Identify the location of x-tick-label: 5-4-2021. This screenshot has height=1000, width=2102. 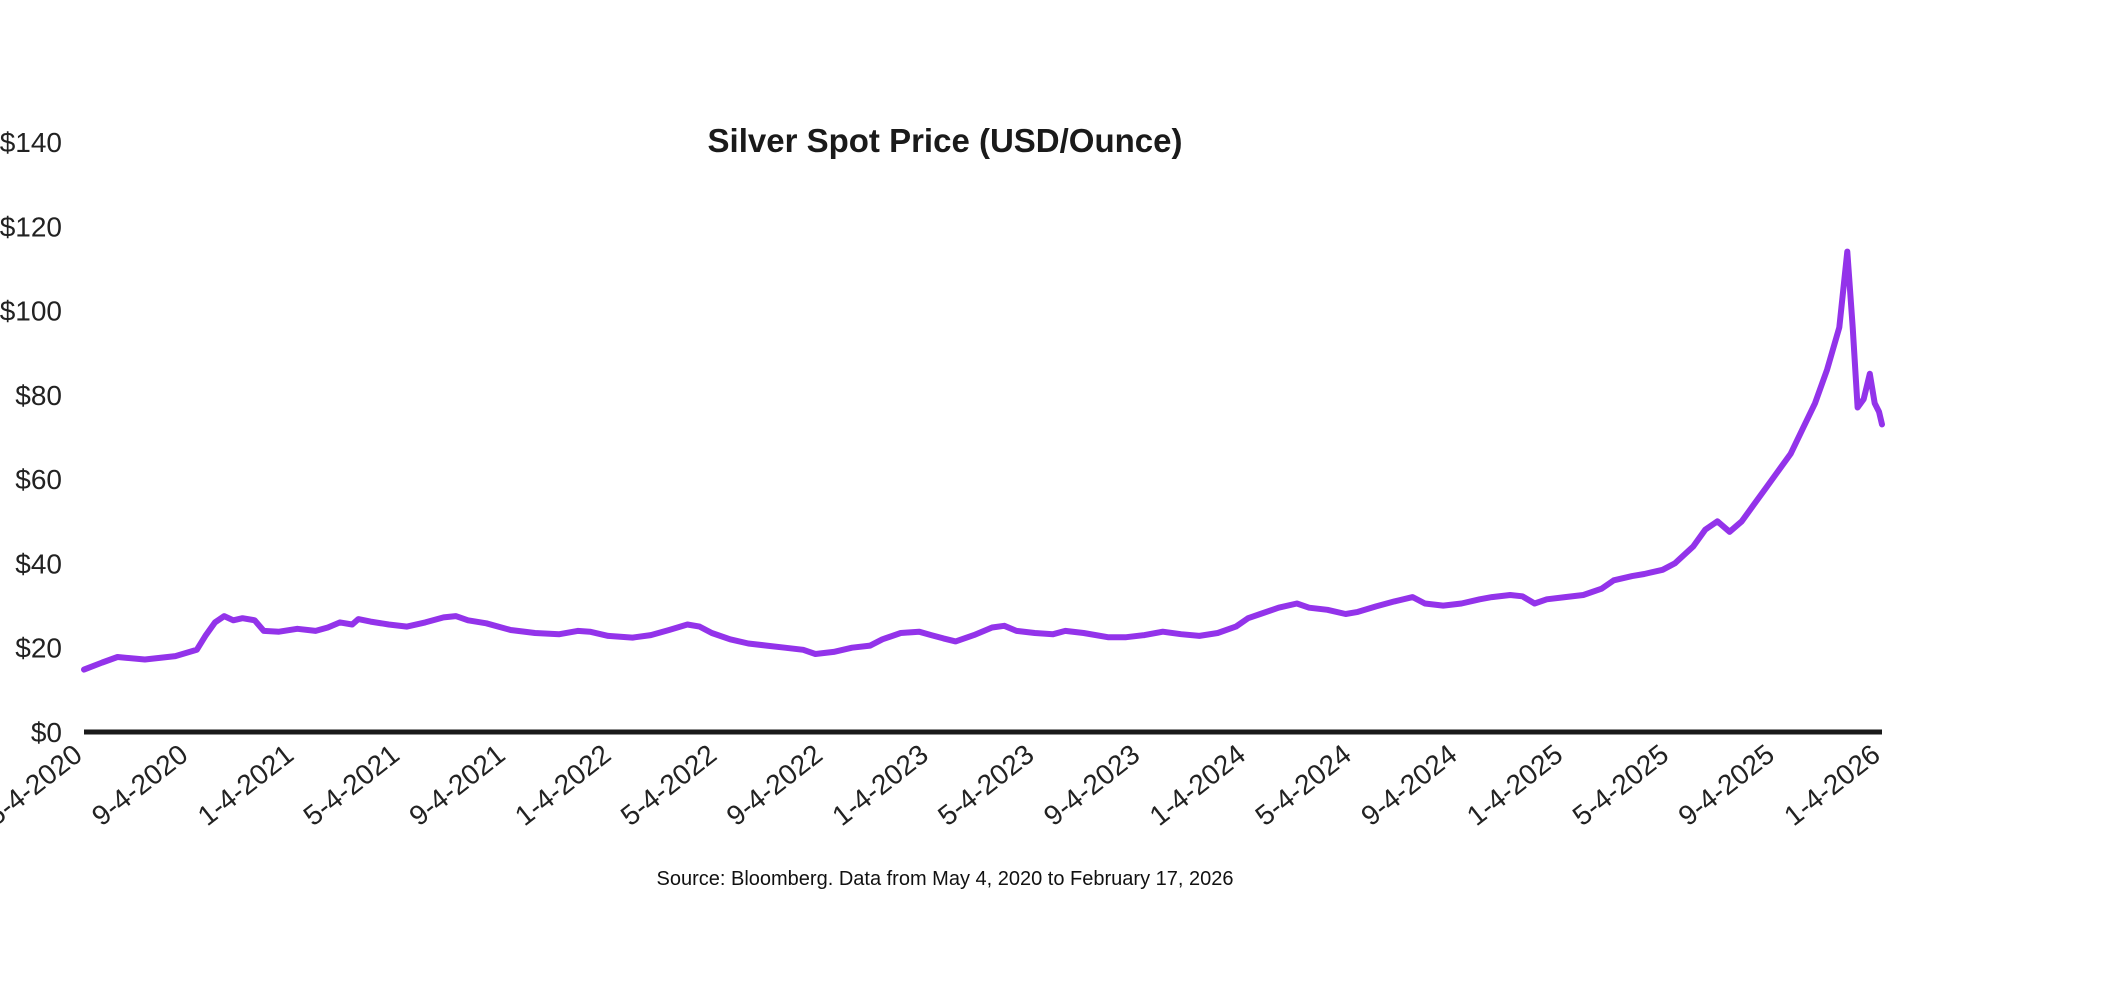
(351, 784).